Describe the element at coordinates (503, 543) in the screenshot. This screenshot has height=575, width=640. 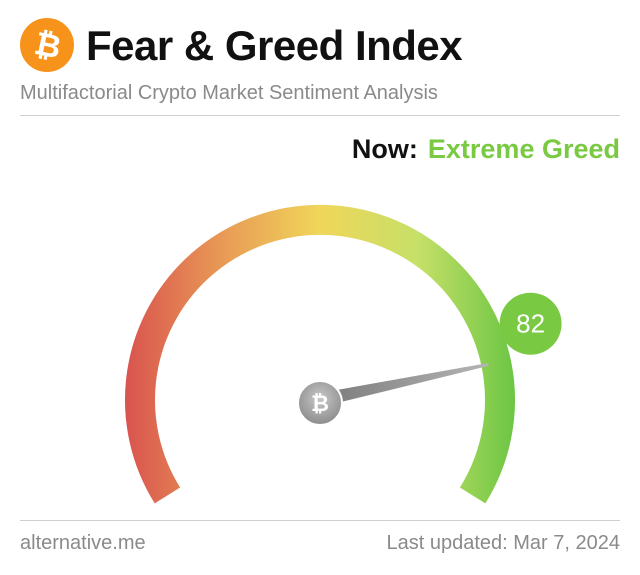
I see `last-updated: Last updated: Mar 7, 2024` at that location.